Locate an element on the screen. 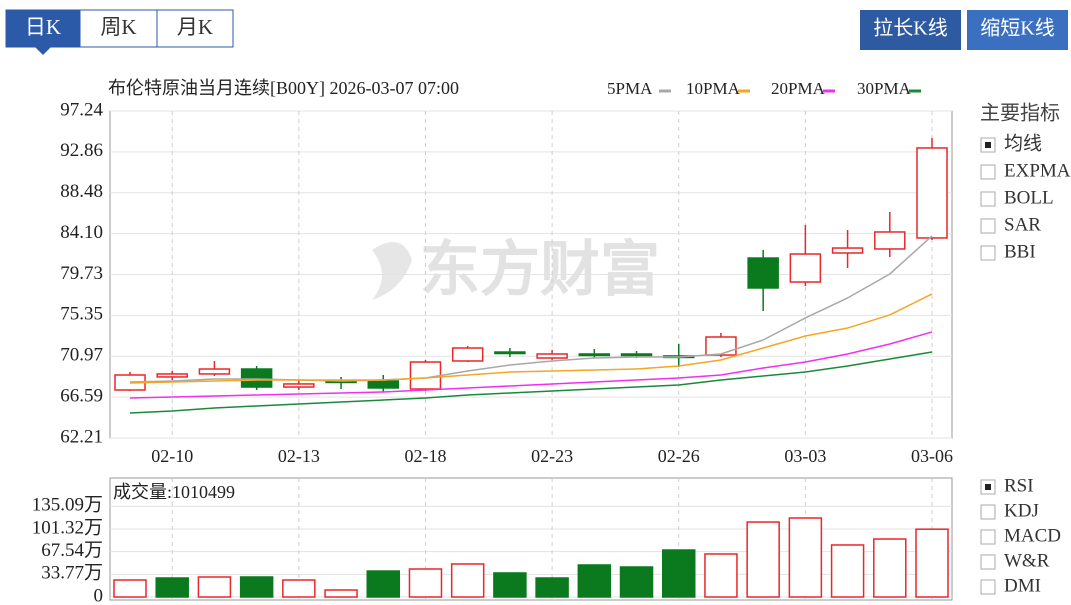 The height and width of the screenshot is (605, 1071). y-tick-label: 70.97 is located at coordinates (81, 355).